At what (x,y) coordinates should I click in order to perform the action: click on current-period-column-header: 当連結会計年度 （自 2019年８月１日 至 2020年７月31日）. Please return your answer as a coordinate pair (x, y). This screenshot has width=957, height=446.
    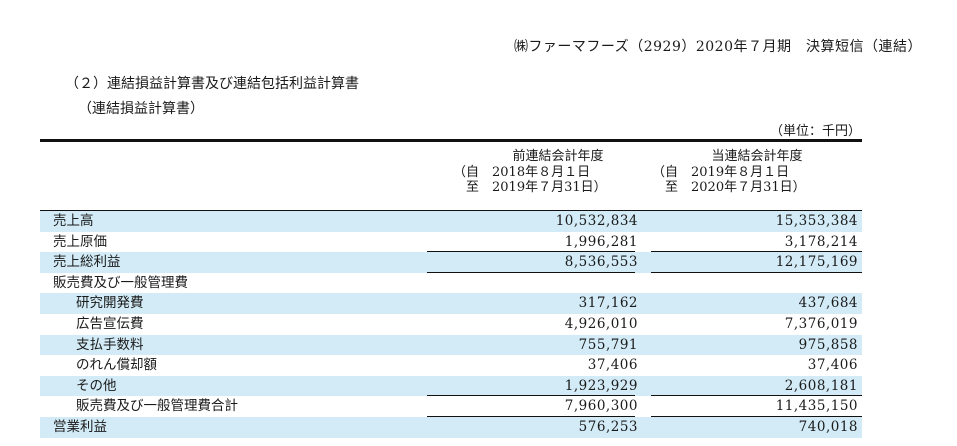
    Looking at the image, I should click on (757, 172).